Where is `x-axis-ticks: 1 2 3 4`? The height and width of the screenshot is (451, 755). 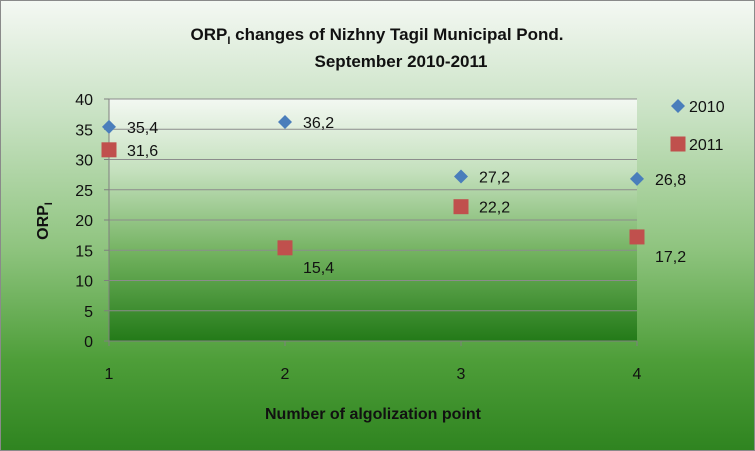
x-axis-ticks: 1 2 3 4 is located at coordinates (373, 361).